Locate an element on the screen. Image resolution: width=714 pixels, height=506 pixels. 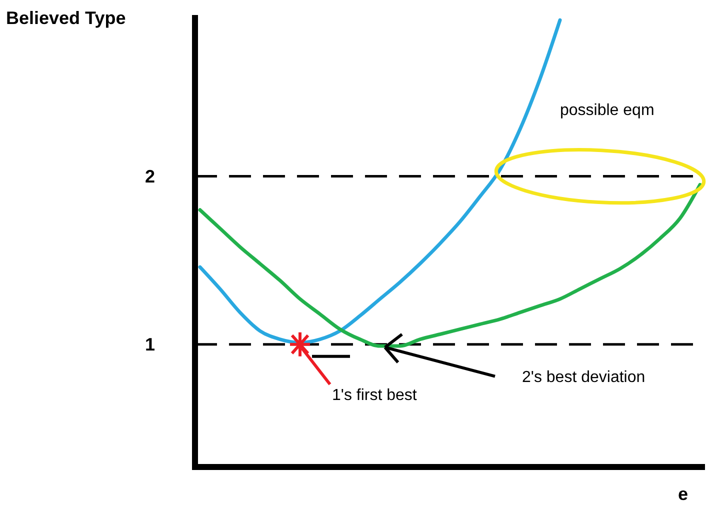
x-axis-title: e is located at coordinates (683, 494).